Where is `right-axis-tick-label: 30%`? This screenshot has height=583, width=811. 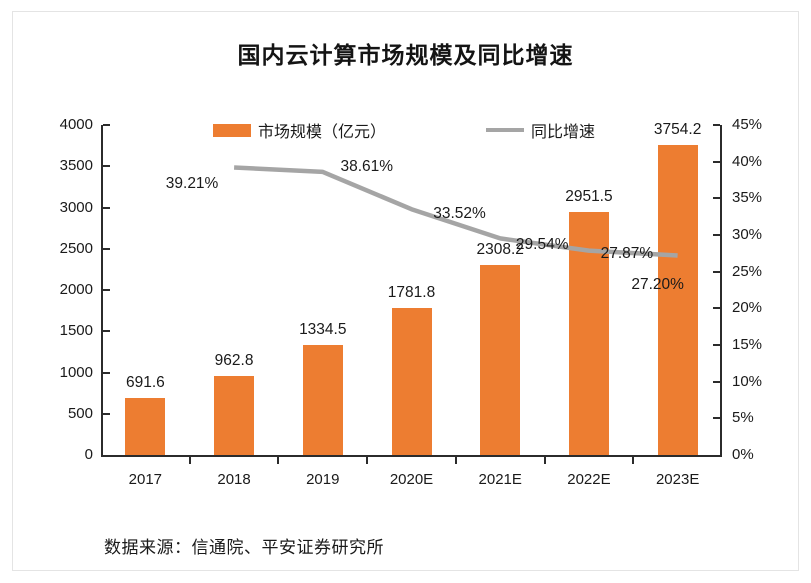
right-axis-tick-label: 30% is located at coordinates (747, 234).